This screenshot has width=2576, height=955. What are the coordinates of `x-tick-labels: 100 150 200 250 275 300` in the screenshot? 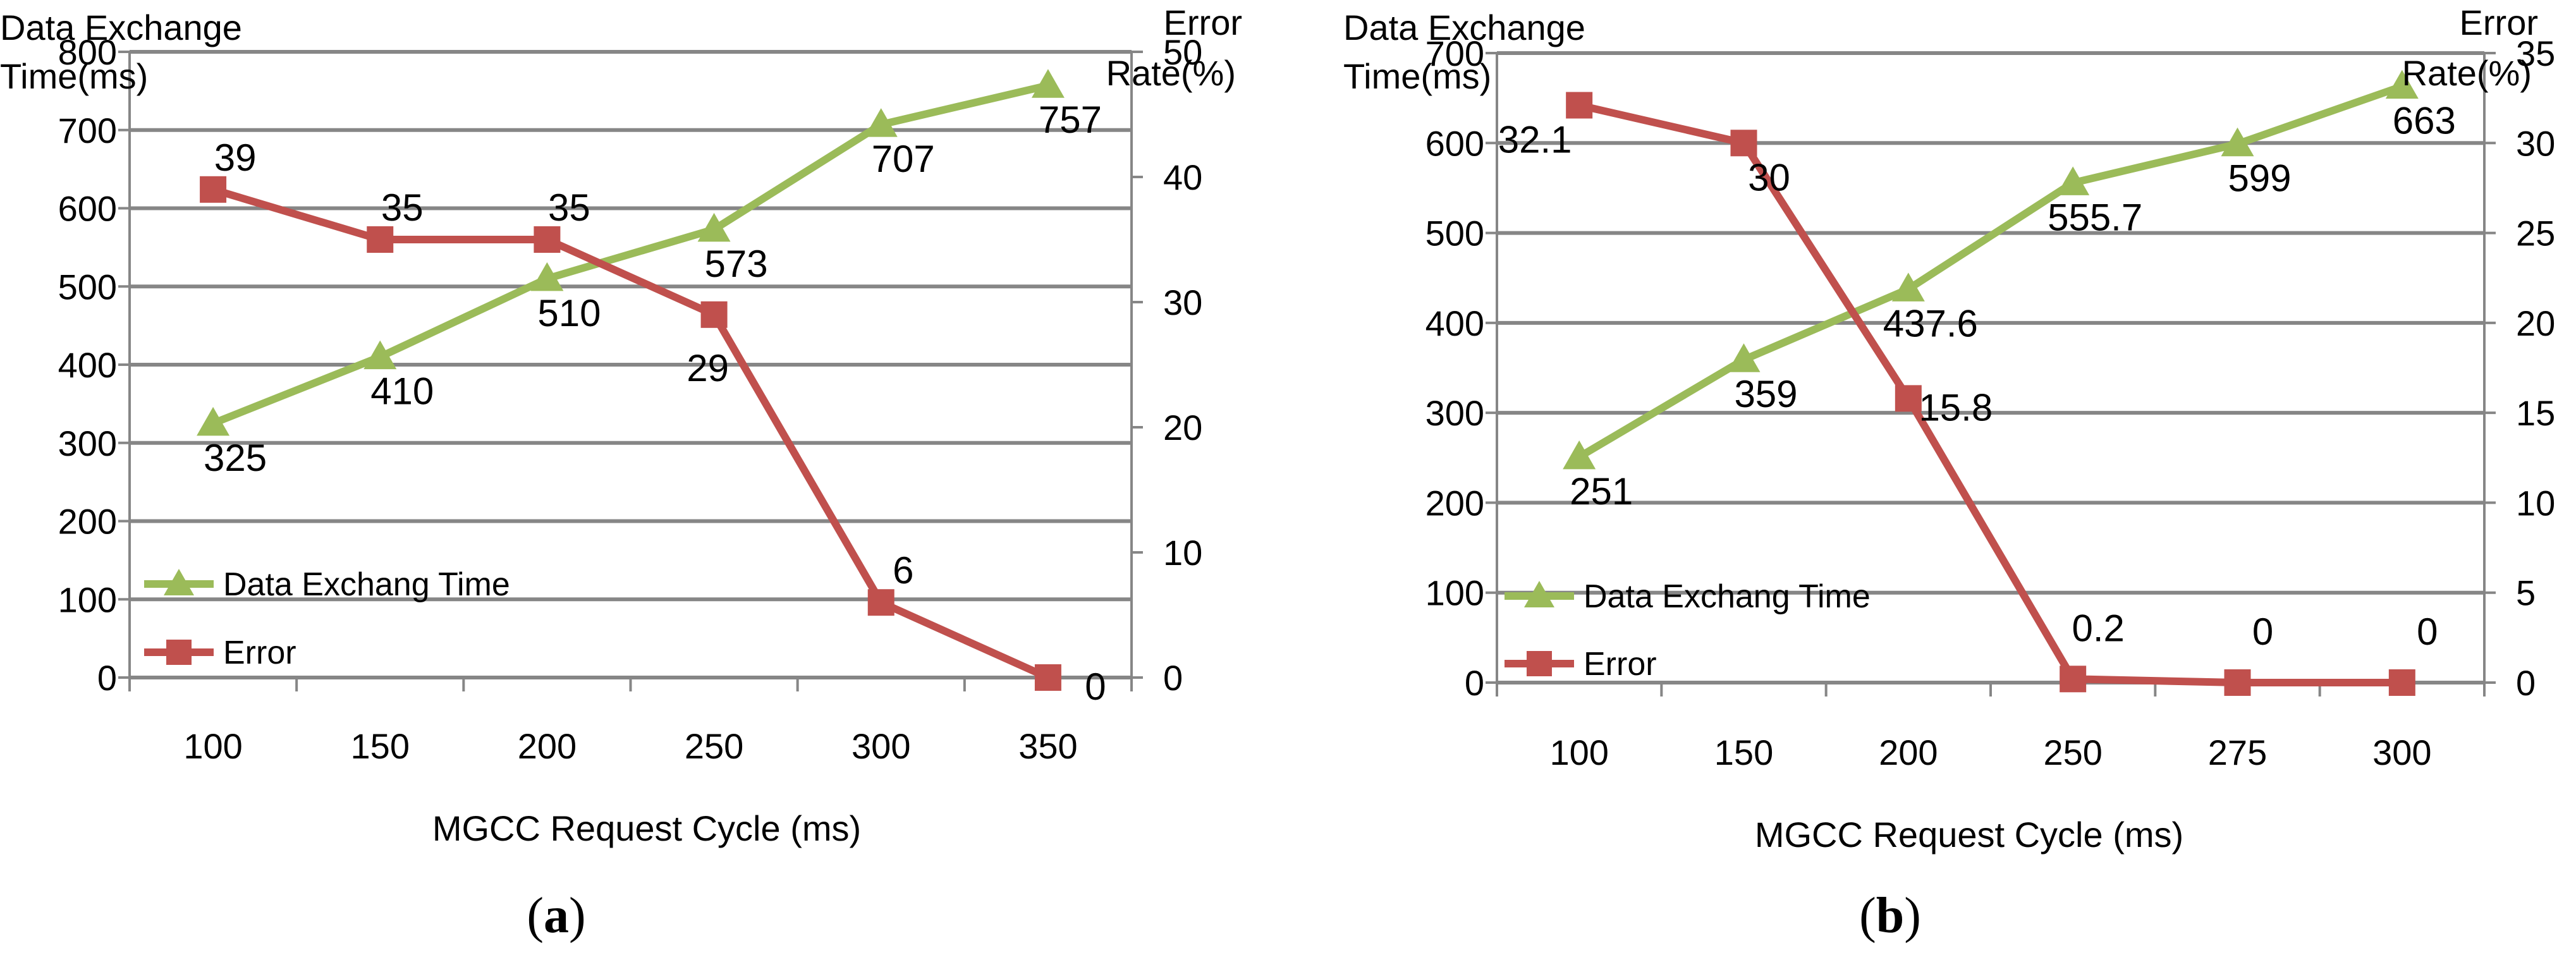 It's located at (1990, 752).